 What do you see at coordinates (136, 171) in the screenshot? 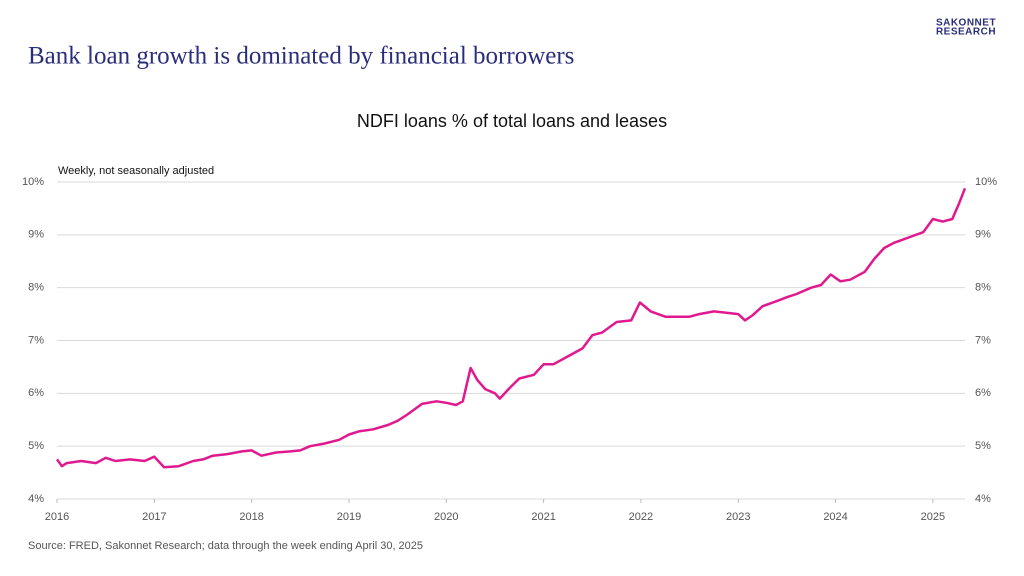
I see `note: Weekly, not seasonally adjusted` at bounding box center [136, 171].